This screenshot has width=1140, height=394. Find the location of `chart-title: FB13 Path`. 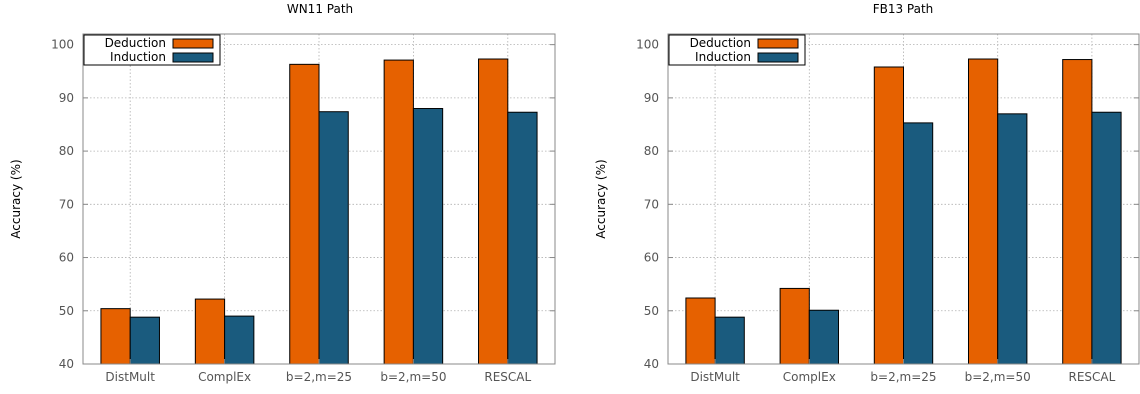

chart-title: FB13 Path is located at coordinates (903, 9).